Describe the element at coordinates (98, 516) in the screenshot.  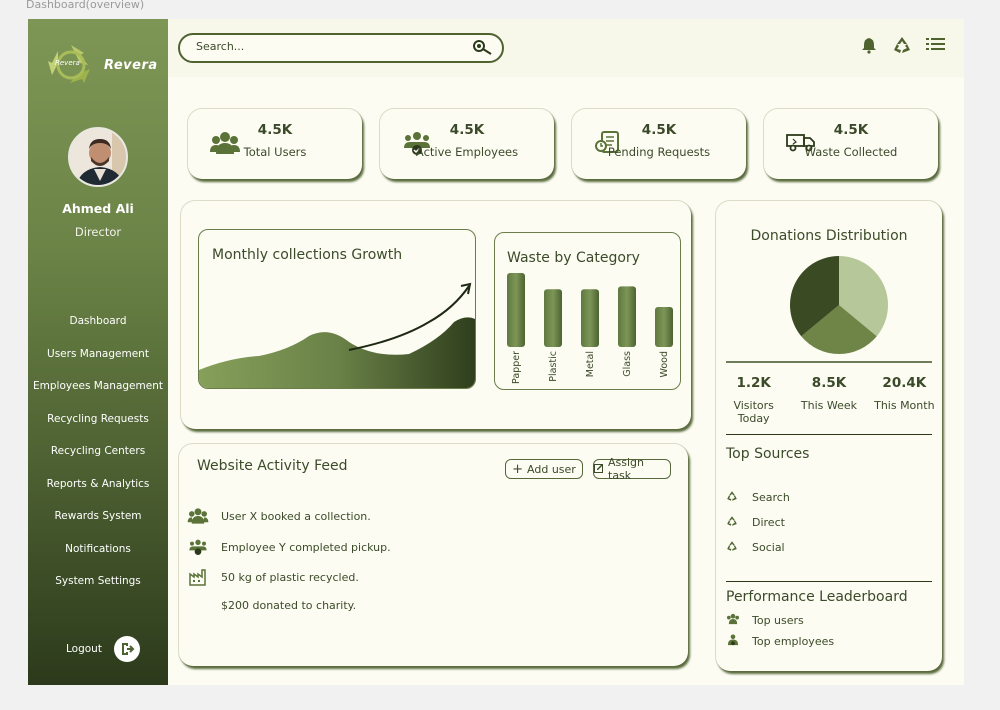
I see `sidebar-item-rewards-system: Rewards System` at that location.